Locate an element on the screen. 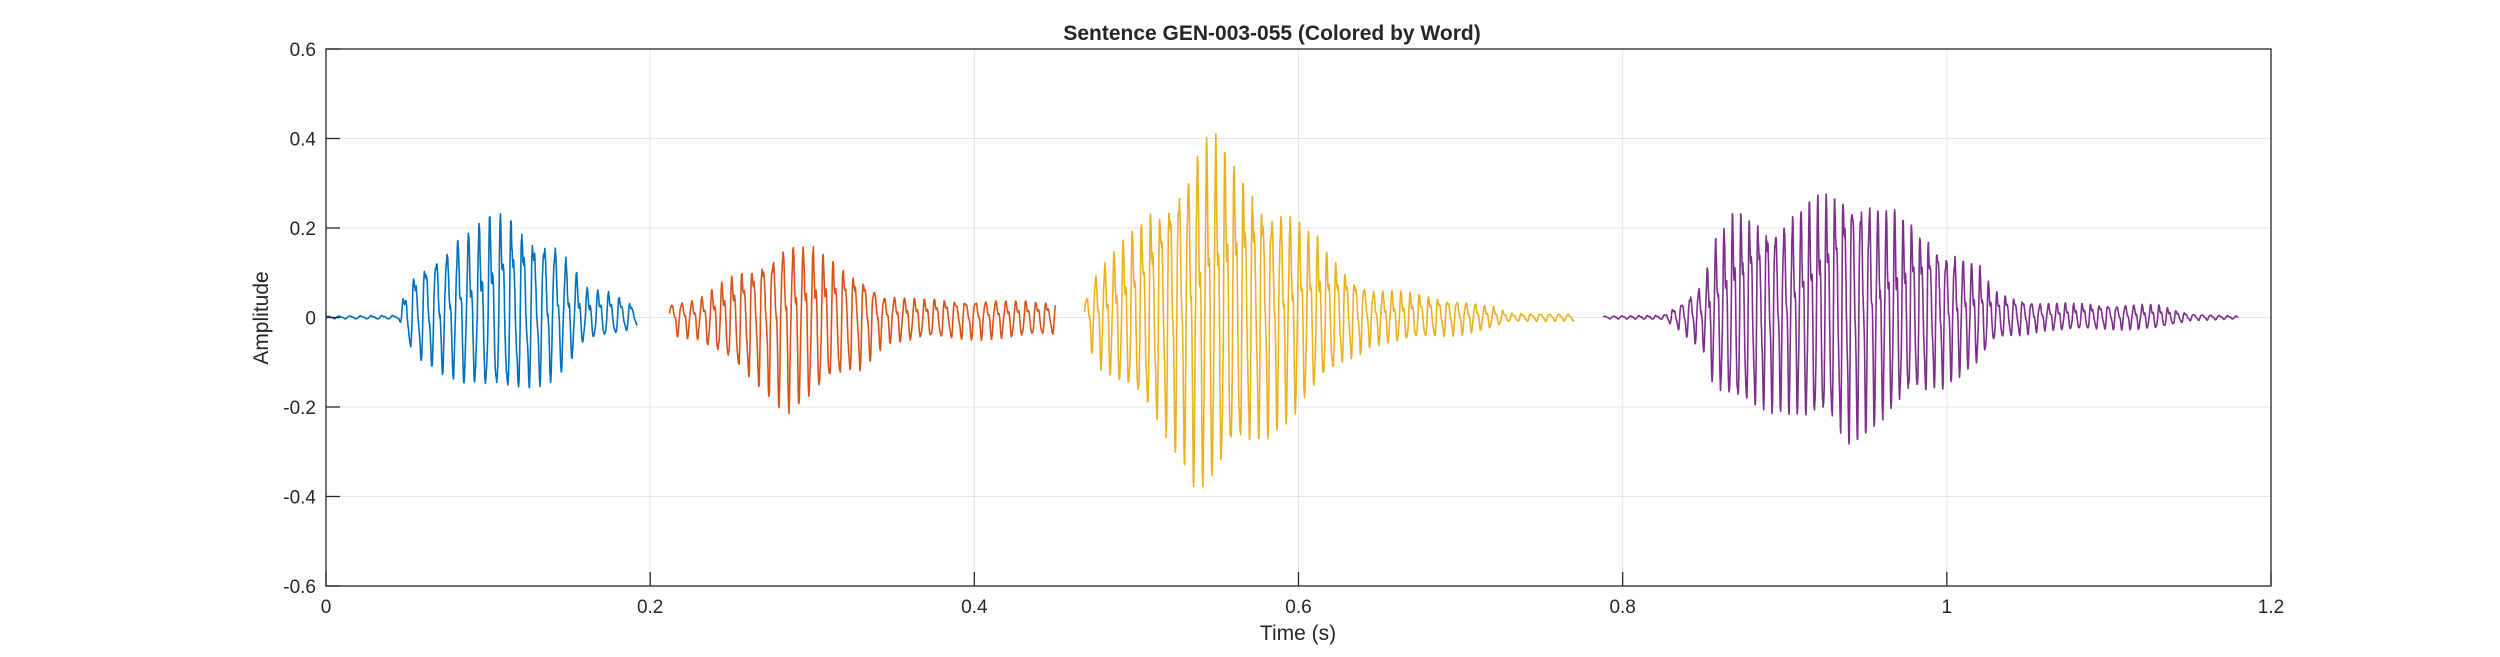 This screenshot has width=2500, height=657. x-tick-label: 0 is located at coordinates (326, 607).